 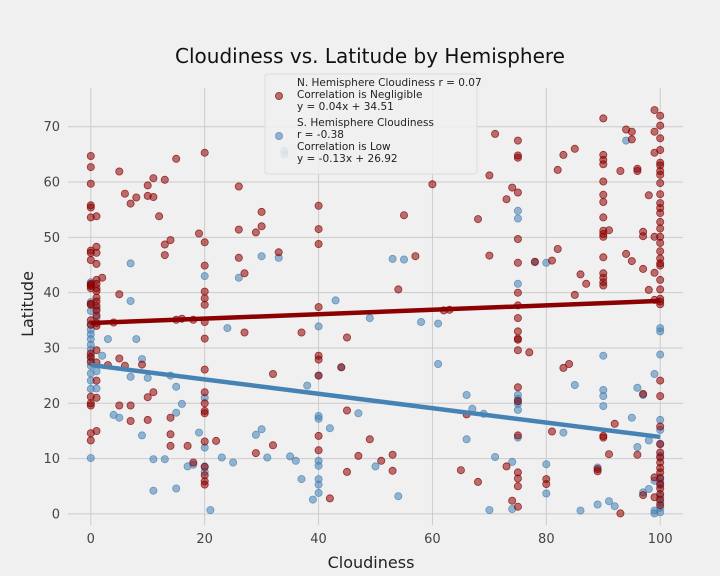 What do you see at coordinates (318, 539) in the screenshot?
I see `x-tick-label: 40` at bounding box center [318, 539].